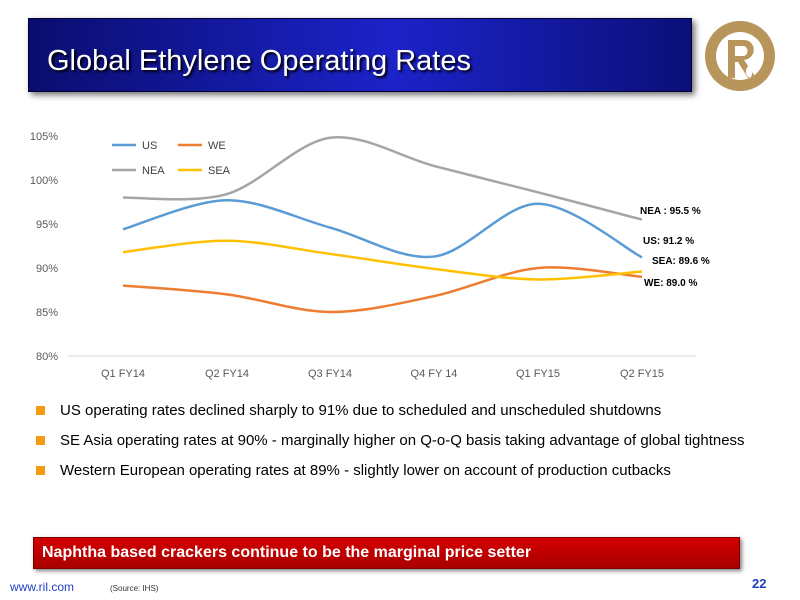 The height and width of the screenshot is (600, 800). I want to click on y-tick-label: 80%, so click(47, 357).